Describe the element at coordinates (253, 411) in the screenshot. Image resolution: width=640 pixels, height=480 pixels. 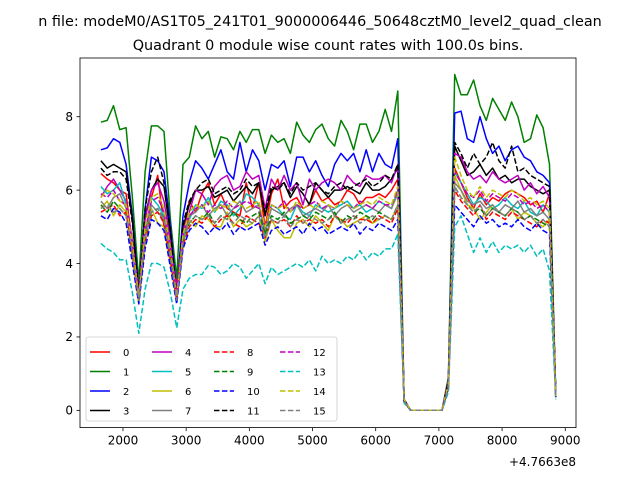
I see `legend-label-11: 11` at that location.